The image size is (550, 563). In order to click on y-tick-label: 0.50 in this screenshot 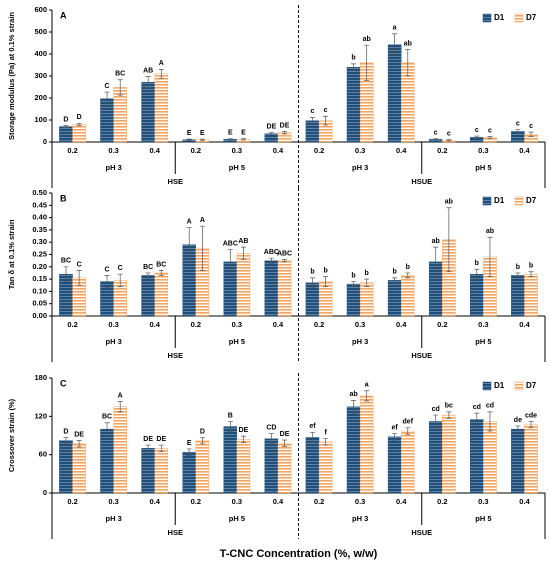, I will do `click(39, 192)`.